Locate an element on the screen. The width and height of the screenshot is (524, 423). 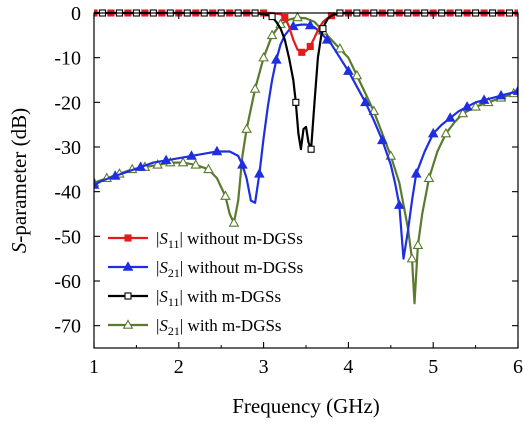
x-axis-title: Frequency (GHz) is located at coordinates (306, 406).